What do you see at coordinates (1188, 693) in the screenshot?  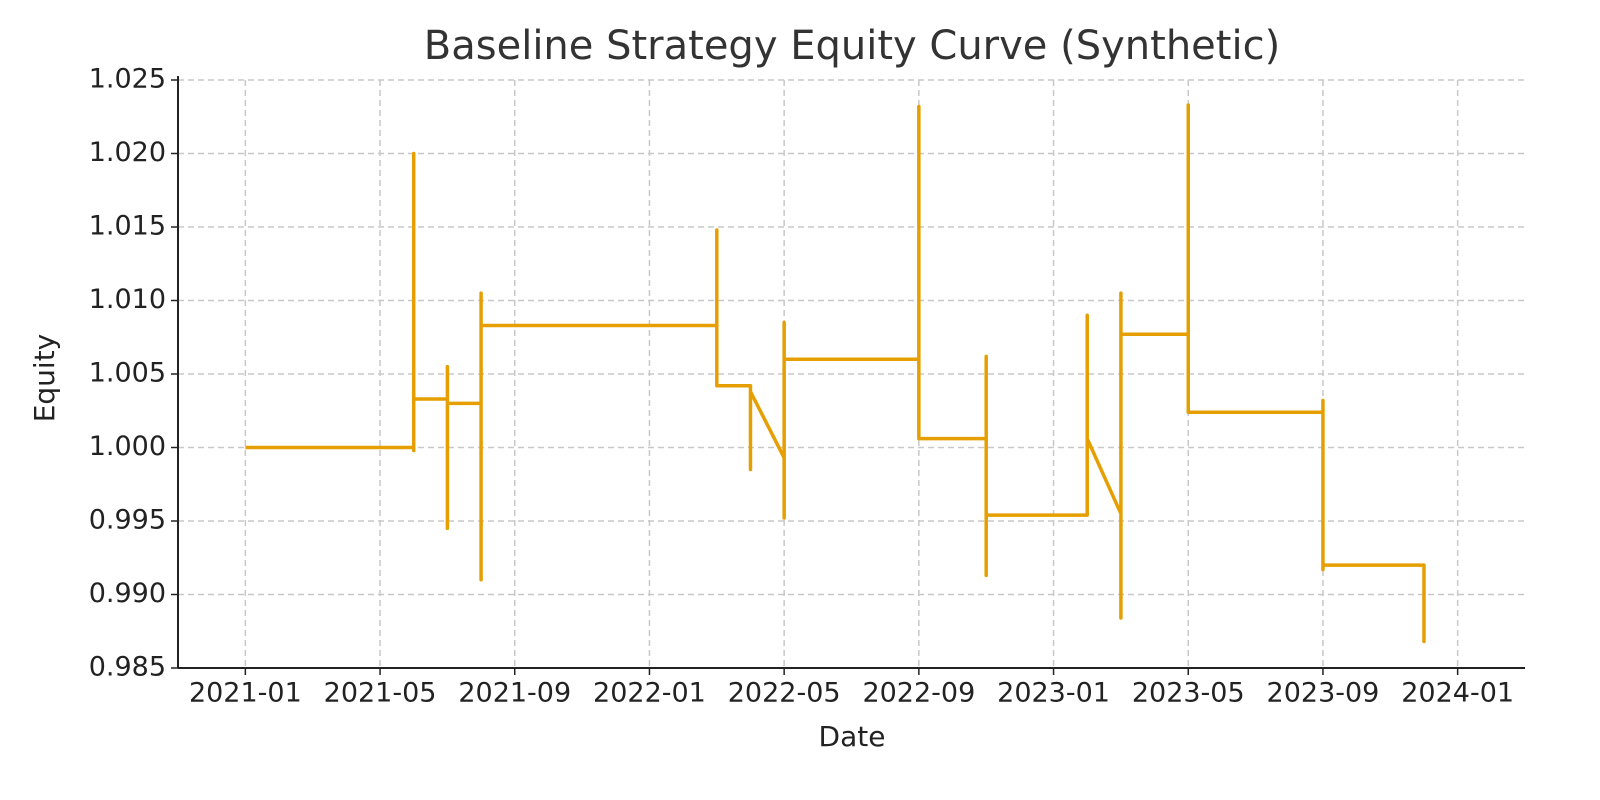 I see `x-tick-label: 2023-05` at bounding box center [1188, 693].